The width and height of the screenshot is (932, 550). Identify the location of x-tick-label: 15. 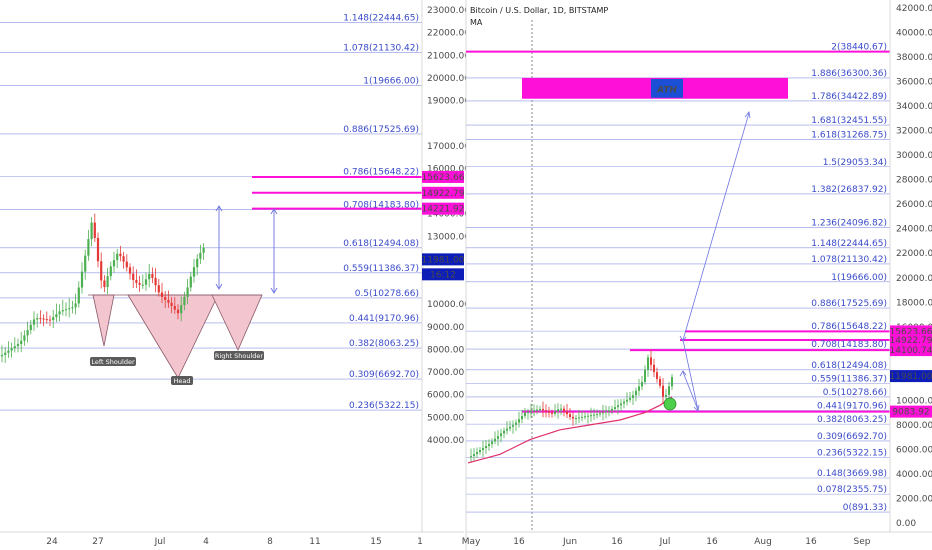
(375, 542).